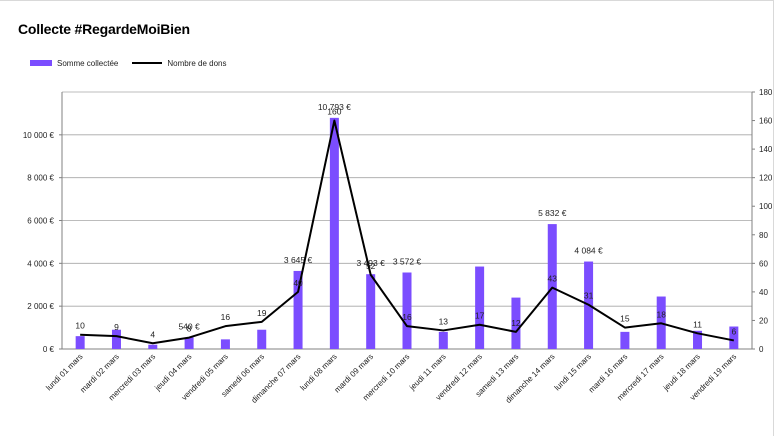 The height and width of the screenshot is (437, 774). I want to click on x-tick-label: lundi 01 mars, so click(64, 372).